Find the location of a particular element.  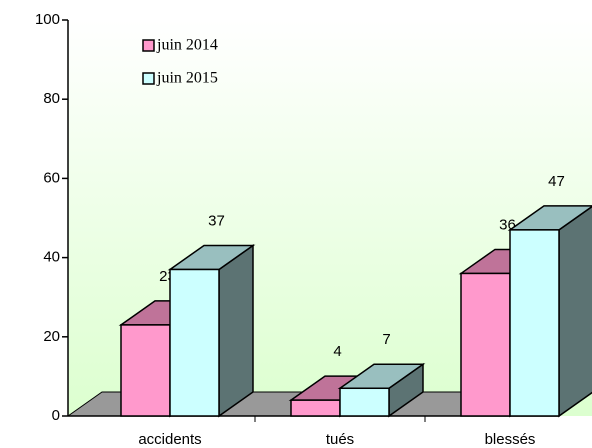

value-label: 4 is located at coordinates (337, 351).